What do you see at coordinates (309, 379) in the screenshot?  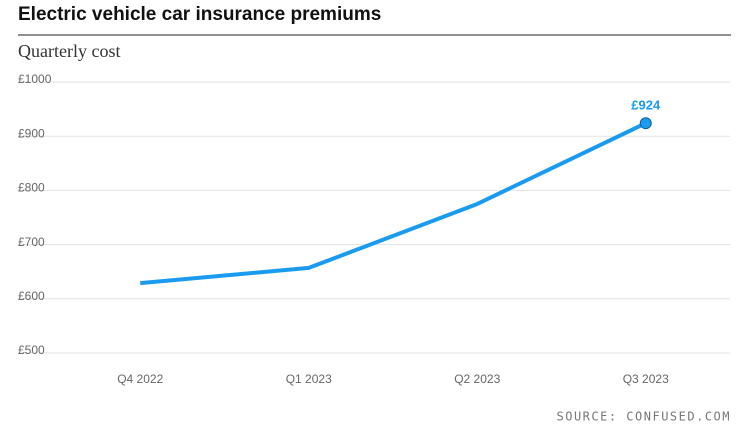 I see `x-tick-label: Q1 2023` at bounding box center [309, 379].